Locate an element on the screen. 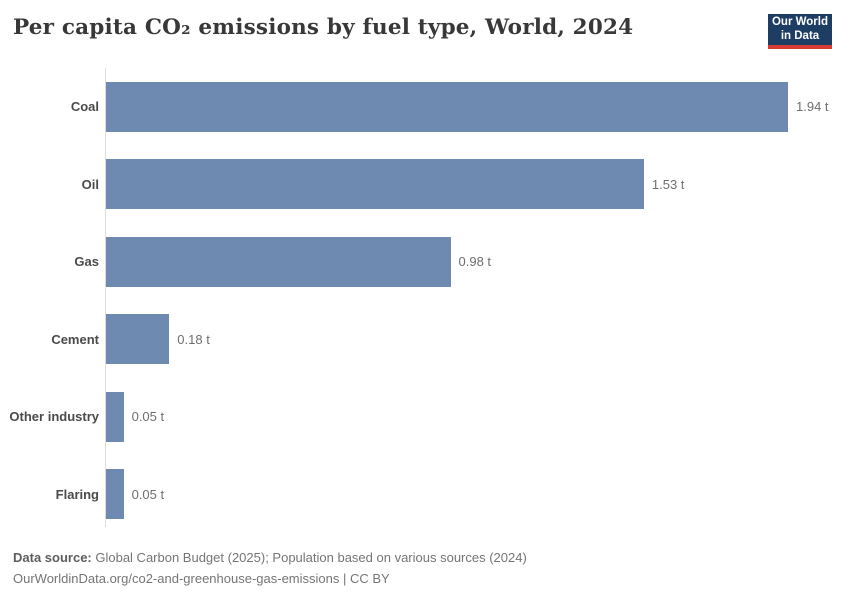  value-label: 1.94 t is located at coordinates (812, 107).